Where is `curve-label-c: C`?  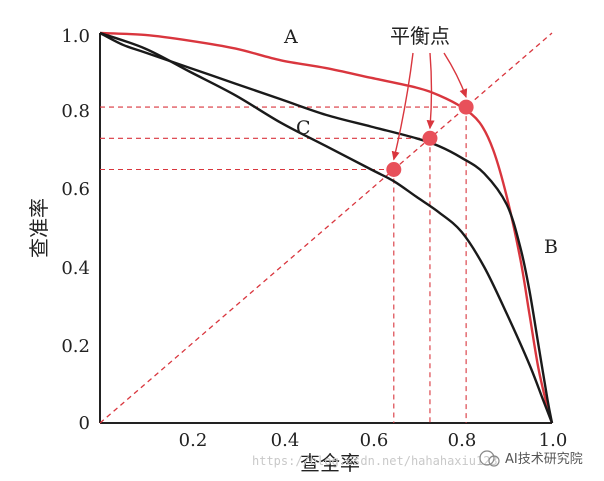 curve-label-c: C is located at coordinates (303, 128).